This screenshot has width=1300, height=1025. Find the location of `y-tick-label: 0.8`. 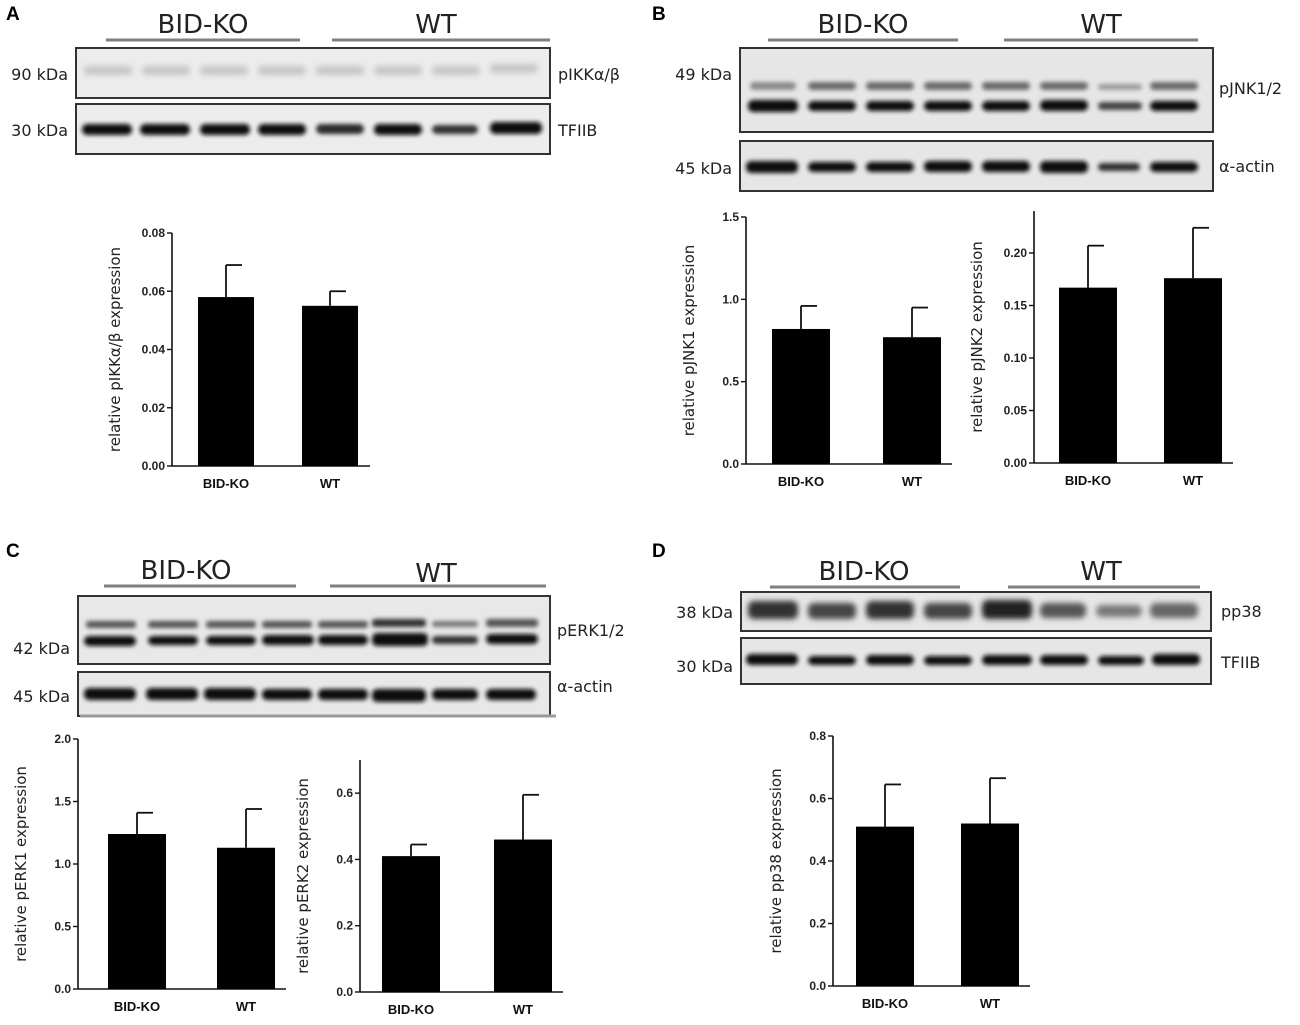

y-tick-label: 0.8 is located at coordinates (817, 736).